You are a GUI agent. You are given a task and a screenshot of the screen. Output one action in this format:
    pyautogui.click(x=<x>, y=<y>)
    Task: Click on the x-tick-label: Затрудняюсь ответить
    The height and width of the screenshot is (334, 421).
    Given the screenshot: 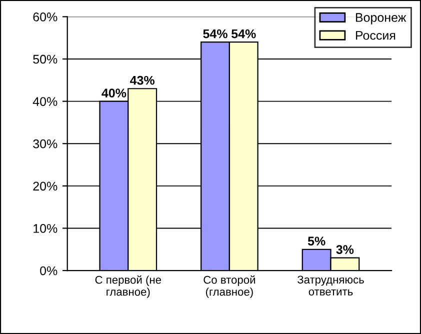 What is the action you would take?
    pyautogui.click(x=330, y=286)
    